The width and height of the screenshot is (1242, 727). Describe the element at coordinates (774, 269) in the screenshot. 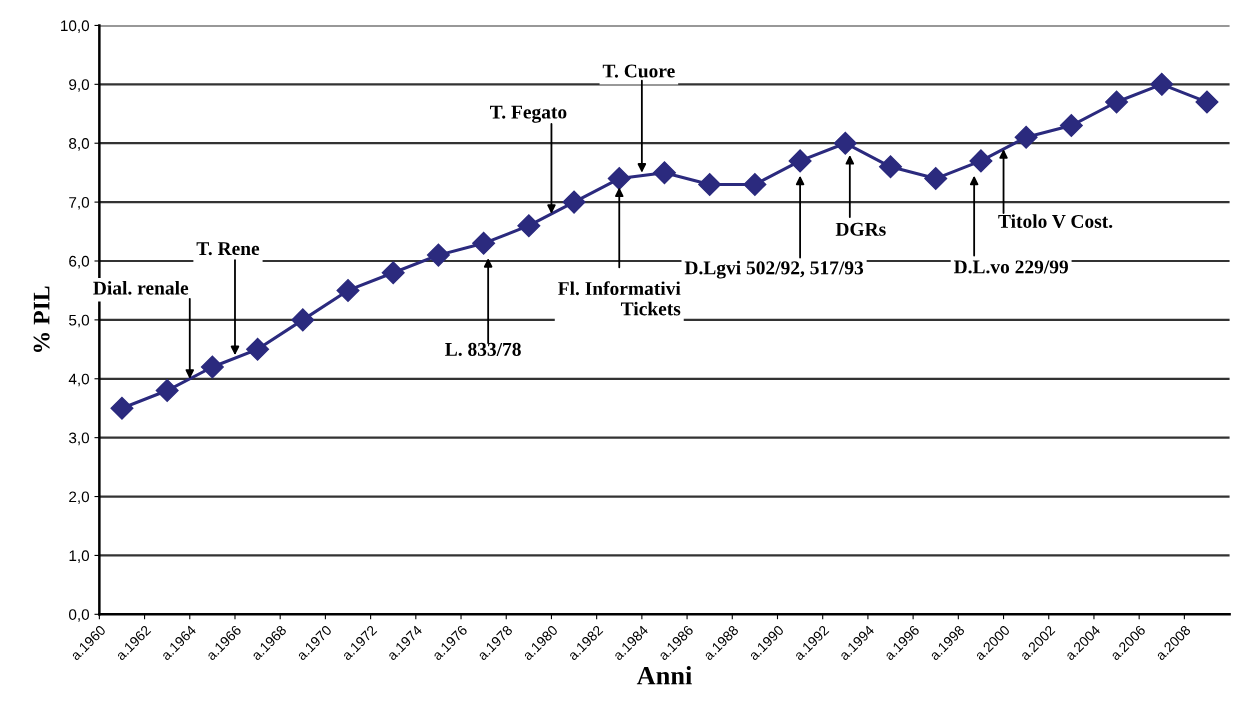

I see `annotation: D.Lgvi 502/92, 517/93` at that location.